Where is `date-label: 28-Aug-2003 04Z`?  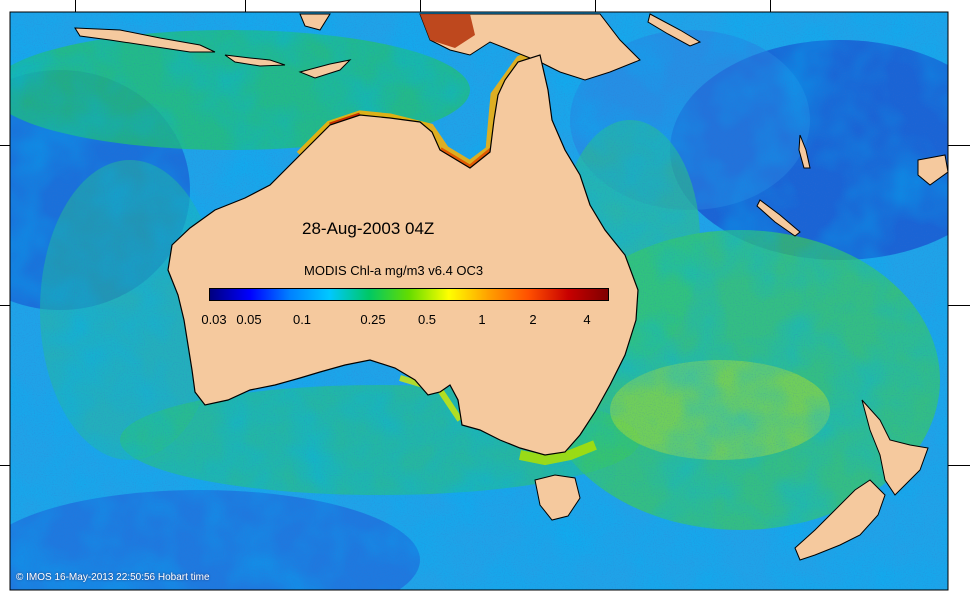
date-label: 28-Aug-2003 04Z is located at coordinates (368, 228).